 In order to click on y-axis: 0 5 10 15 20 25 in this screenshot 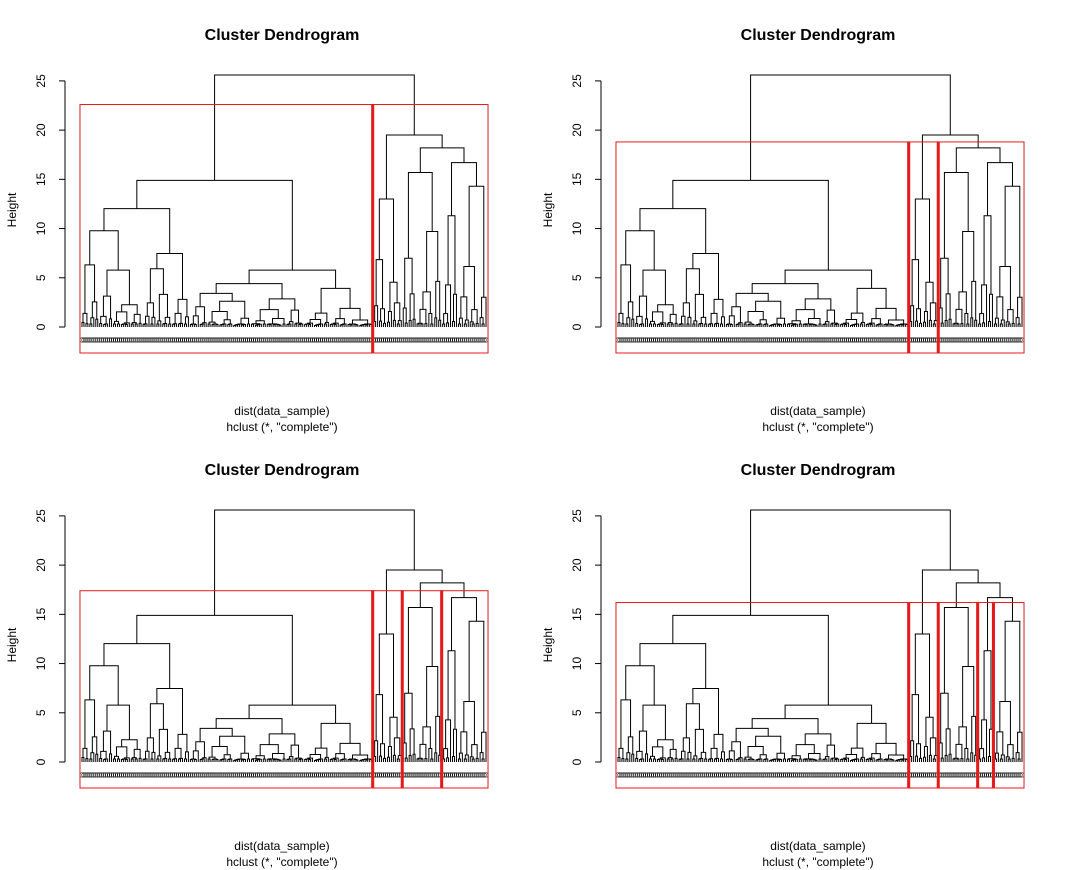, I will do `click(50, 202)`.